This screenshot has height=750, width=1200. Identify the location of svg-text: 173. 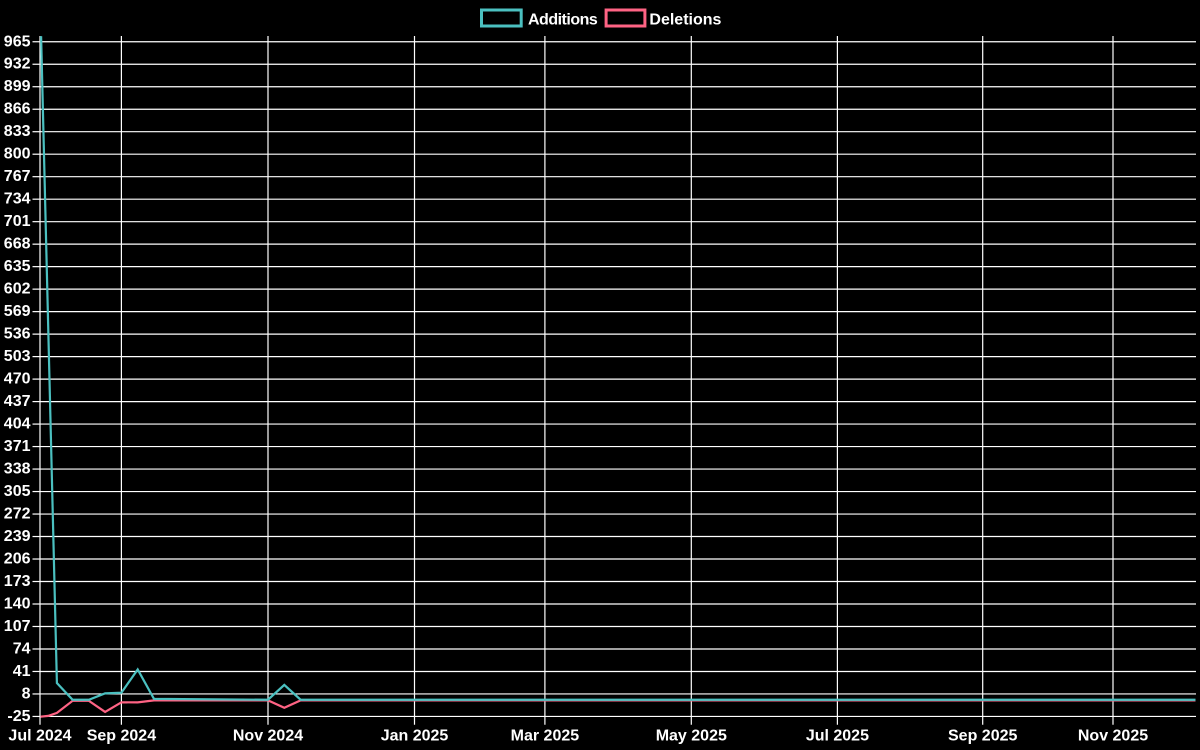
(17, 581).